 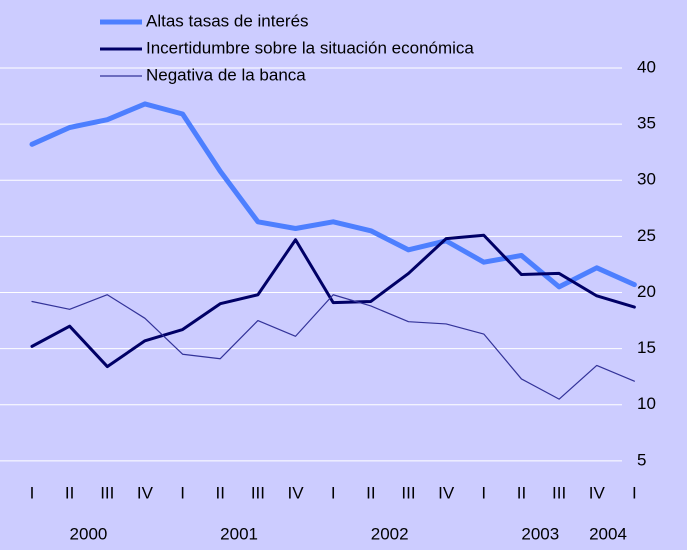 What do you see at coordinates (646, 291) in the screenshot?
I see `y-tick-label: 20` at bounding box center [646, 291].